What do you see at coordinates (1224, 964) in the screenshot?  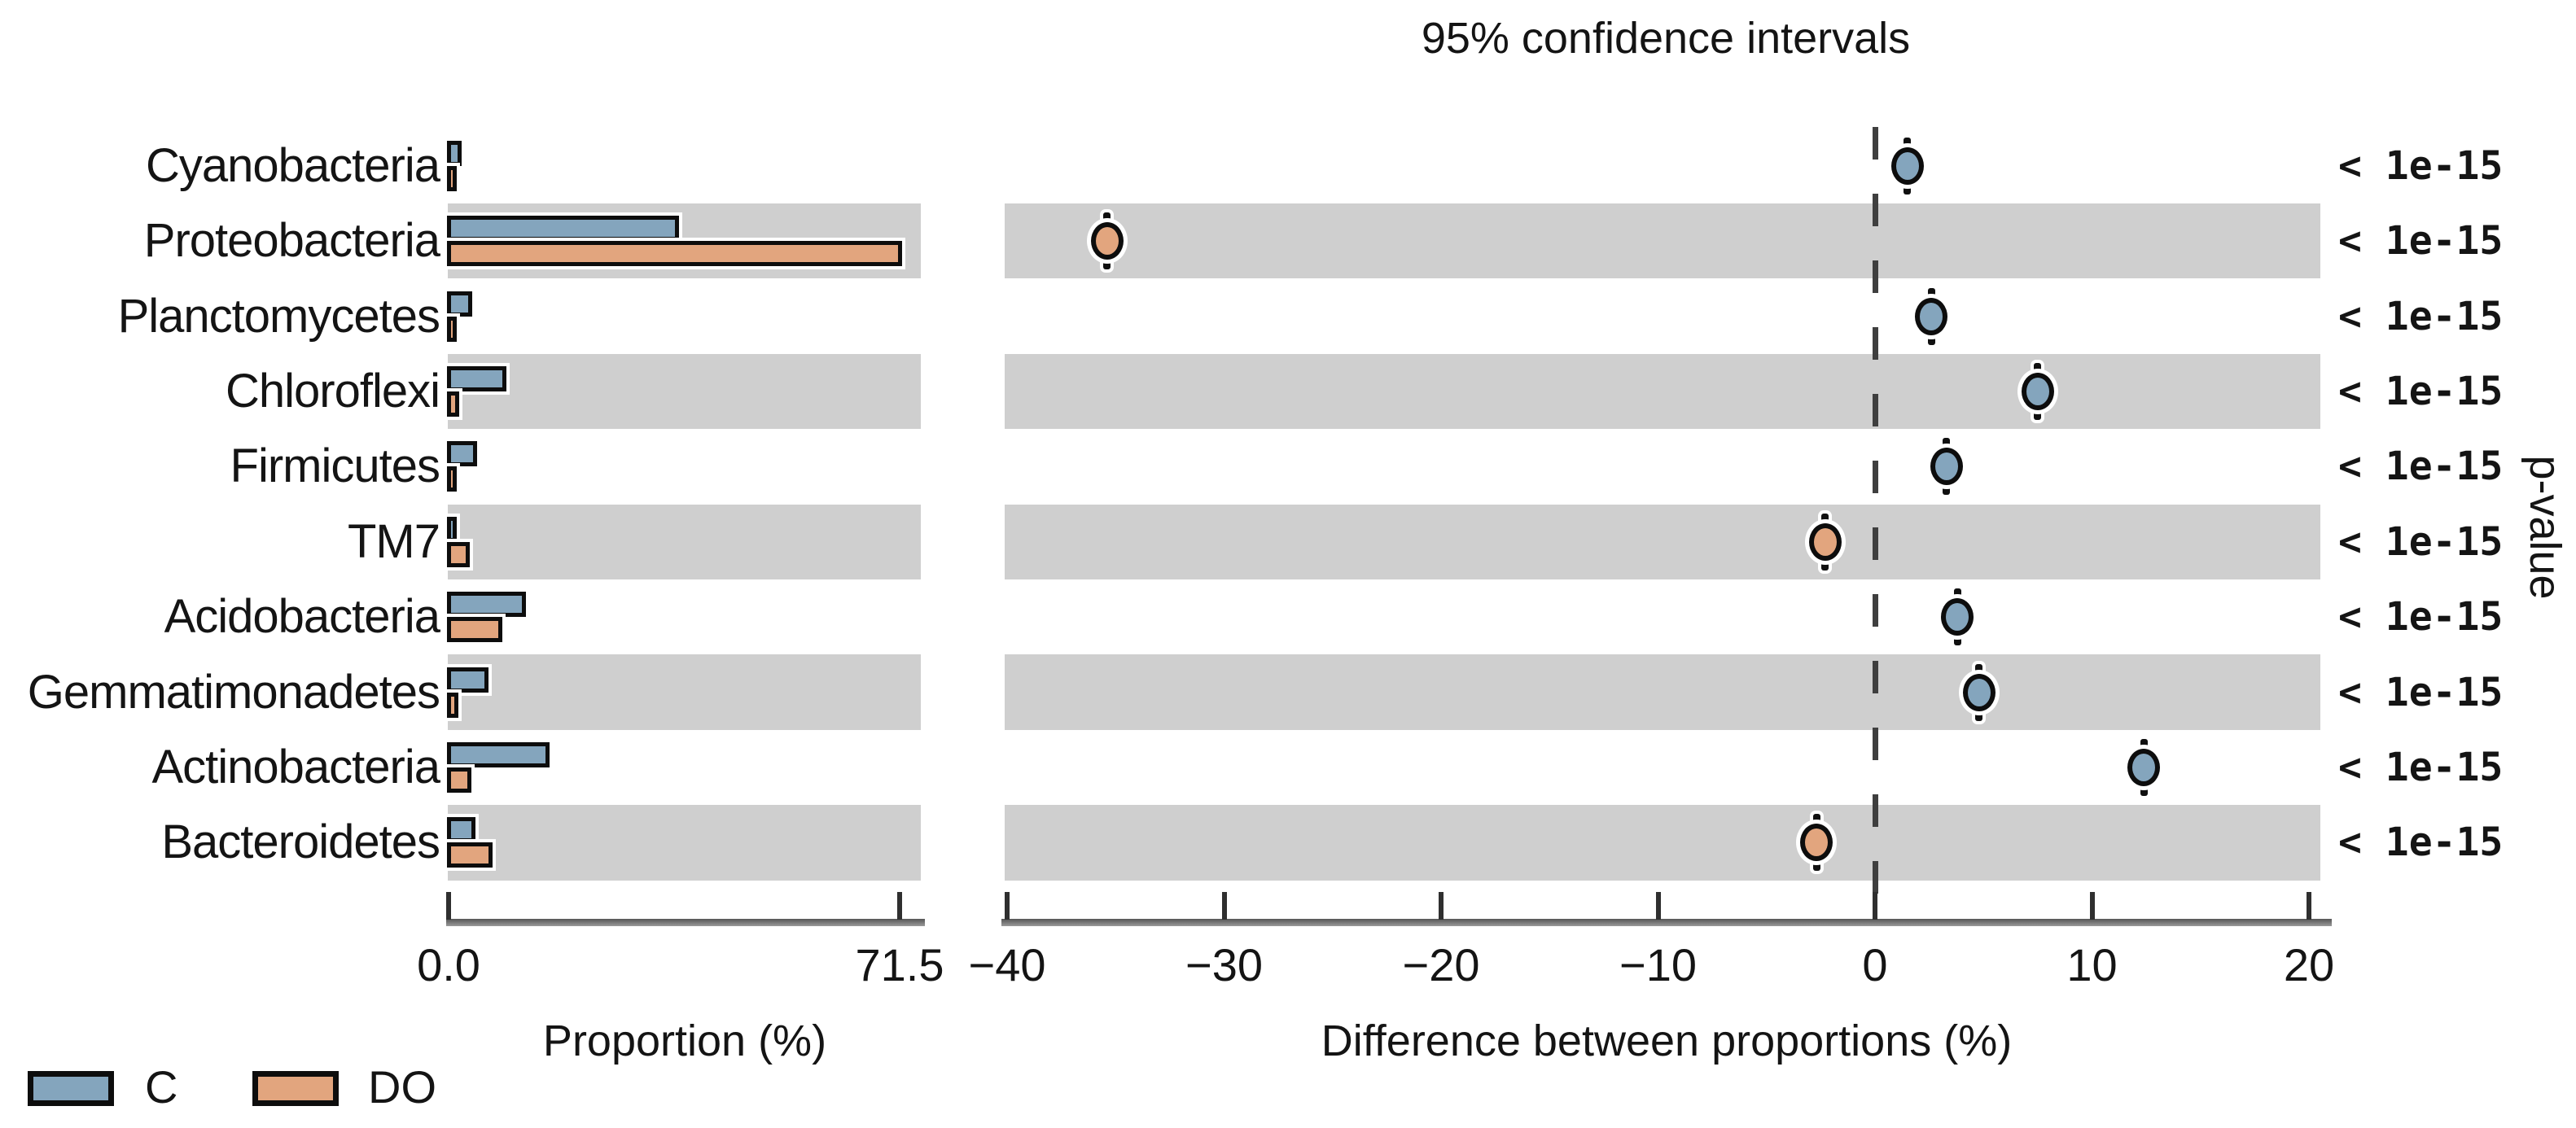 I see `difference-axis-tick-label: −30` at bounding box center [1224, 964].